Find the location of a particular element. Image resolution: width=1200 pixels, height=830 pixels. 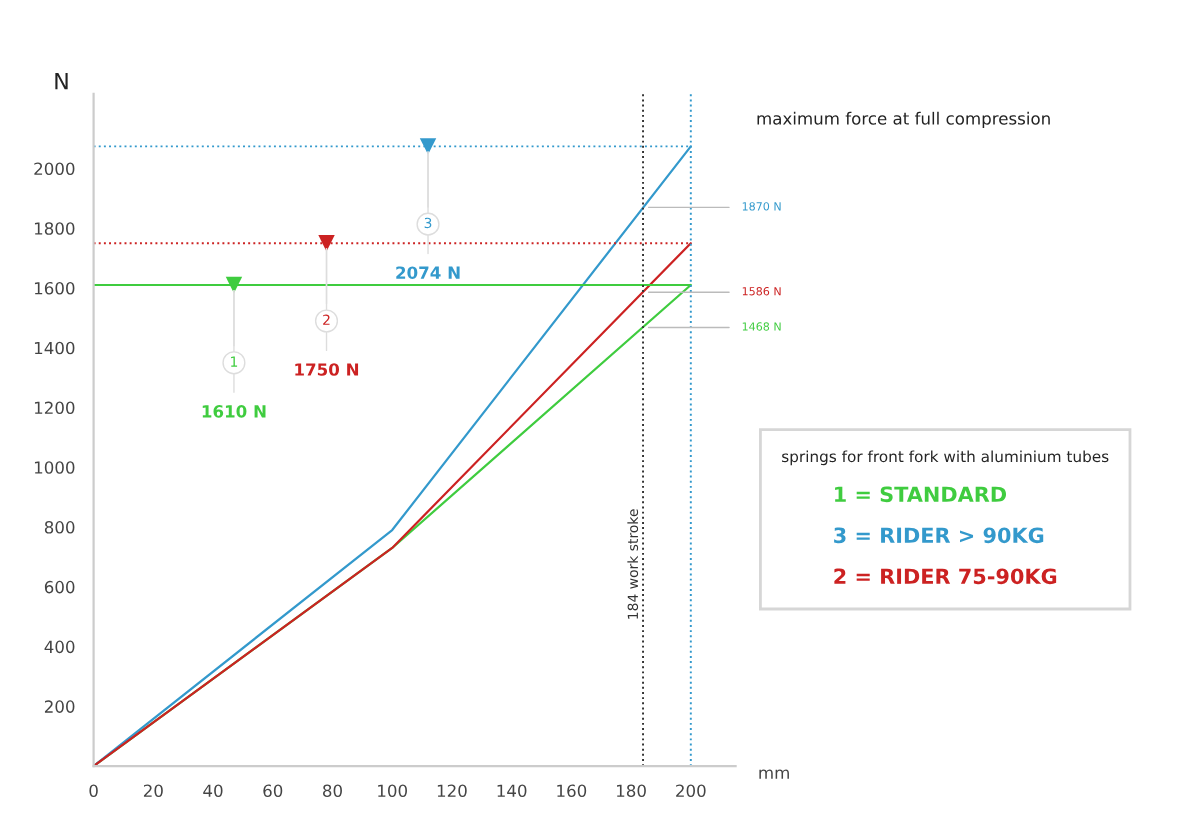

x-tick-label: 100 is located at coordinates (392, 791).